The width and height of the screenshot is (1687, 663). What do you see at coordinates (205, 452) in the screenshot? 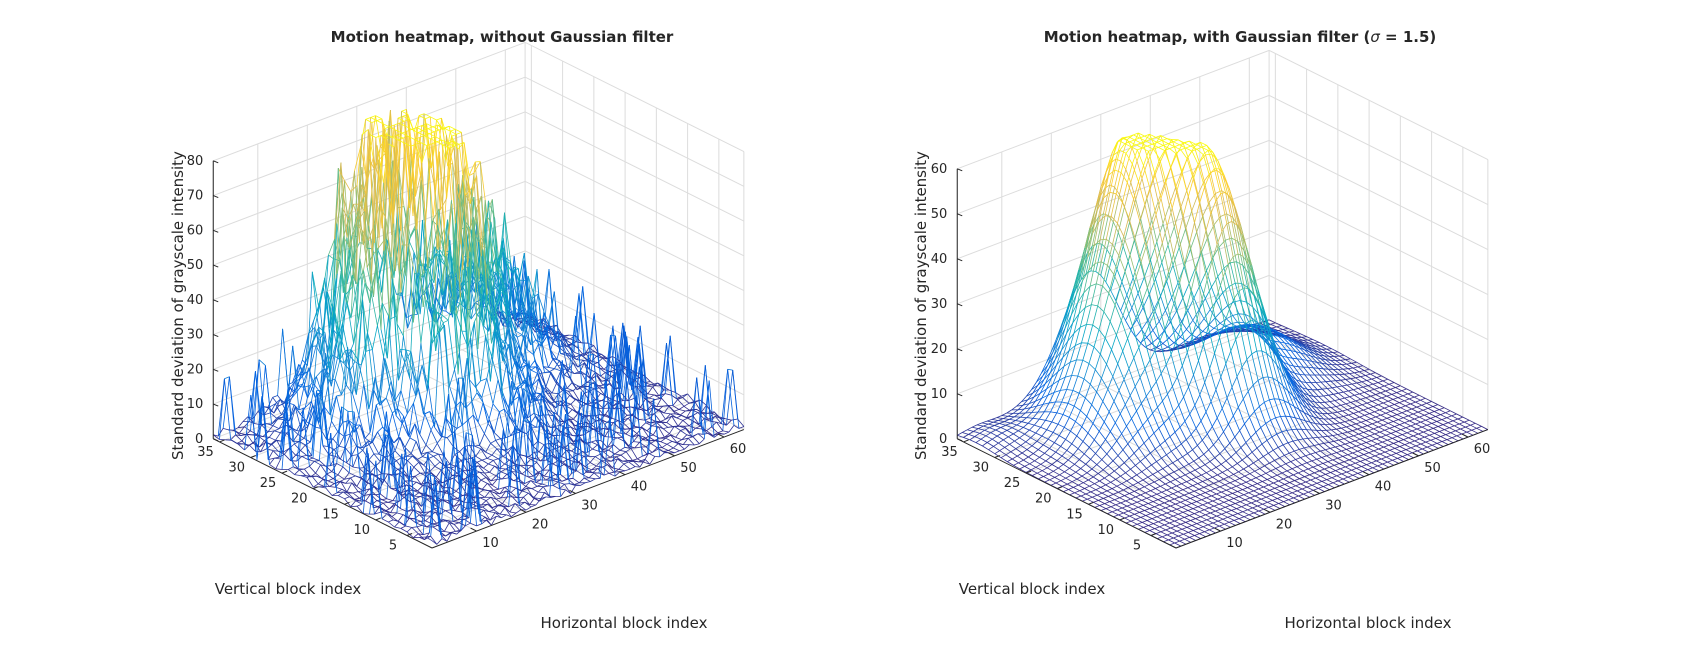
I see `y-tick-label: 35` at bounding box center [205, 452].